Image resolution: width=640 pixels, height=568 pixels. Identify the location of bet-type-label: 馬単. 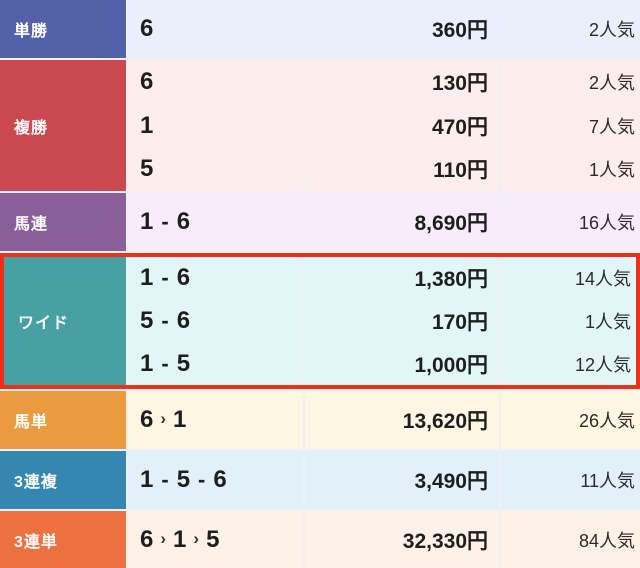
(31, 422).